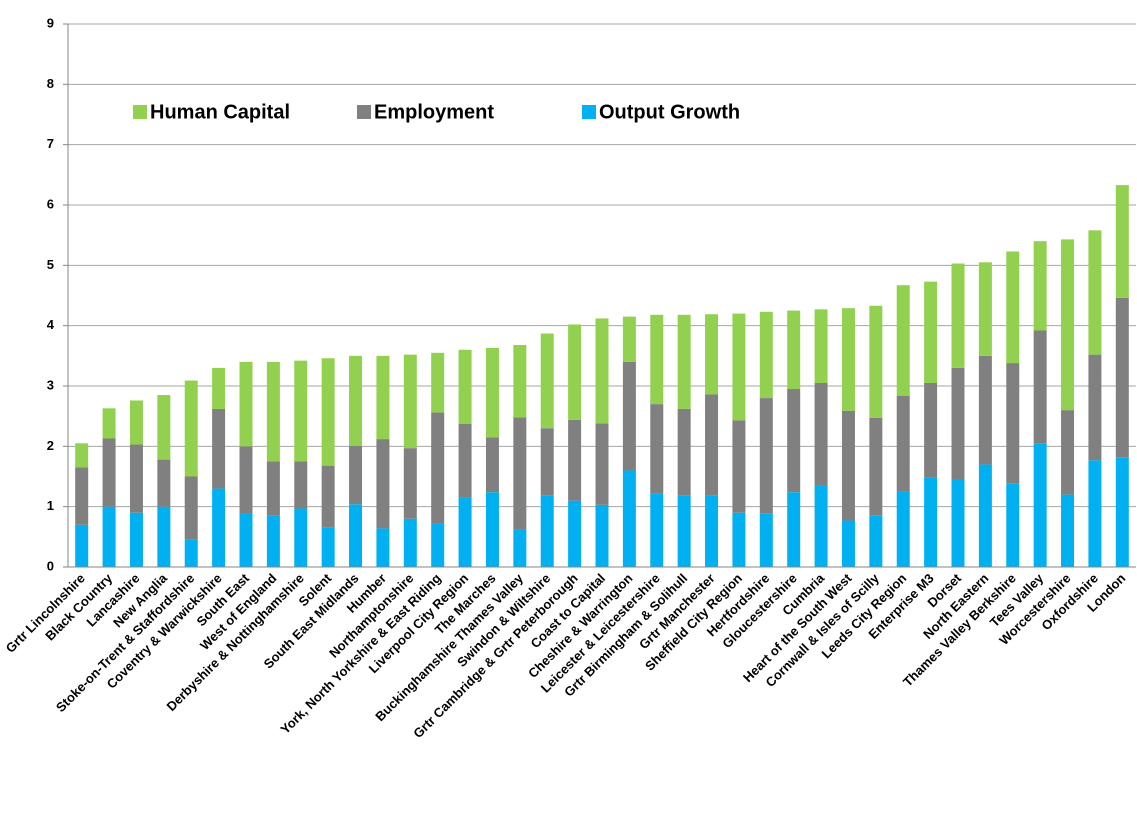 Image resolution: width=1137 pixels, height=823 pixels. What do you see at coordinates (50, 264) in the screenshot?
I see `y-tick-label: 5` at bounding box center [50, 264].